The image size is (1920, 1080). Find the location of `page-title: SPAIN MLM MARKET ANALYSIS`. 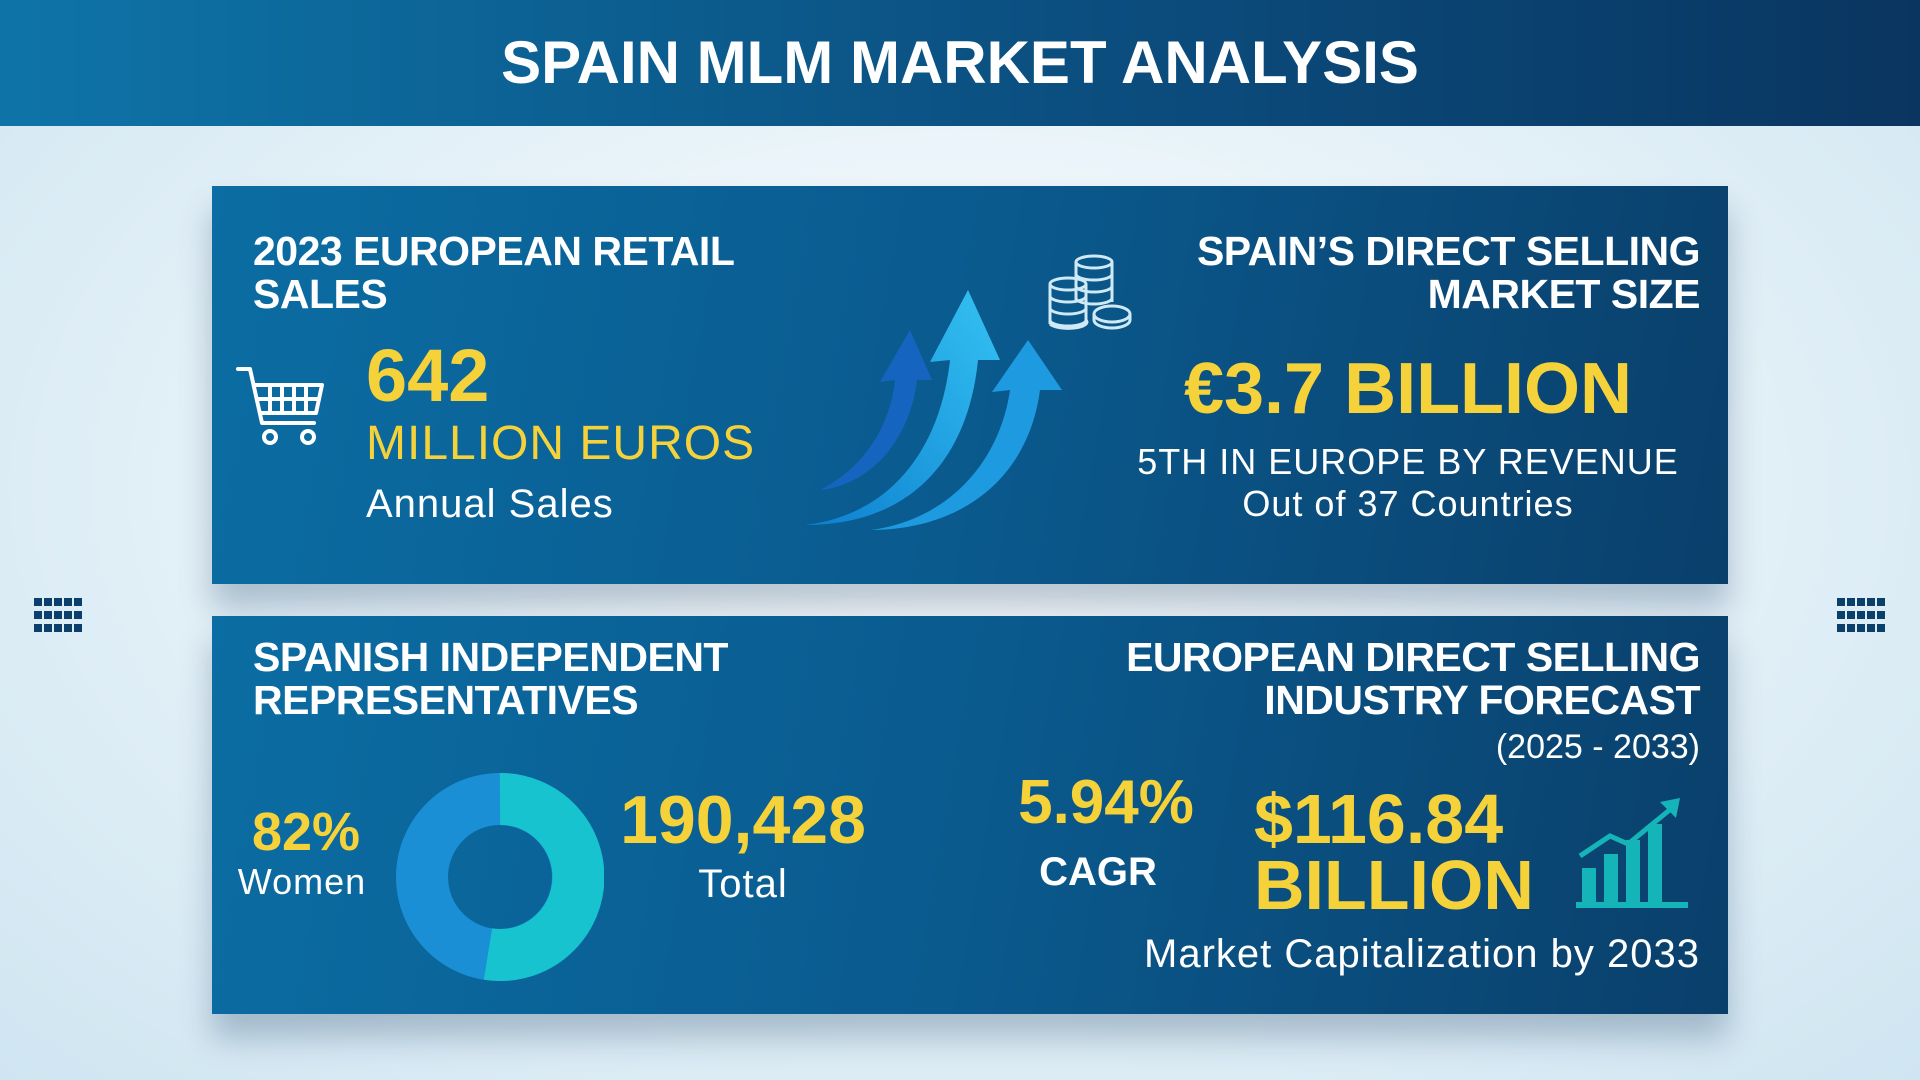

page-title: SPAIN MLM MARKET ANALYSIS is located at coordinates (960, 62).